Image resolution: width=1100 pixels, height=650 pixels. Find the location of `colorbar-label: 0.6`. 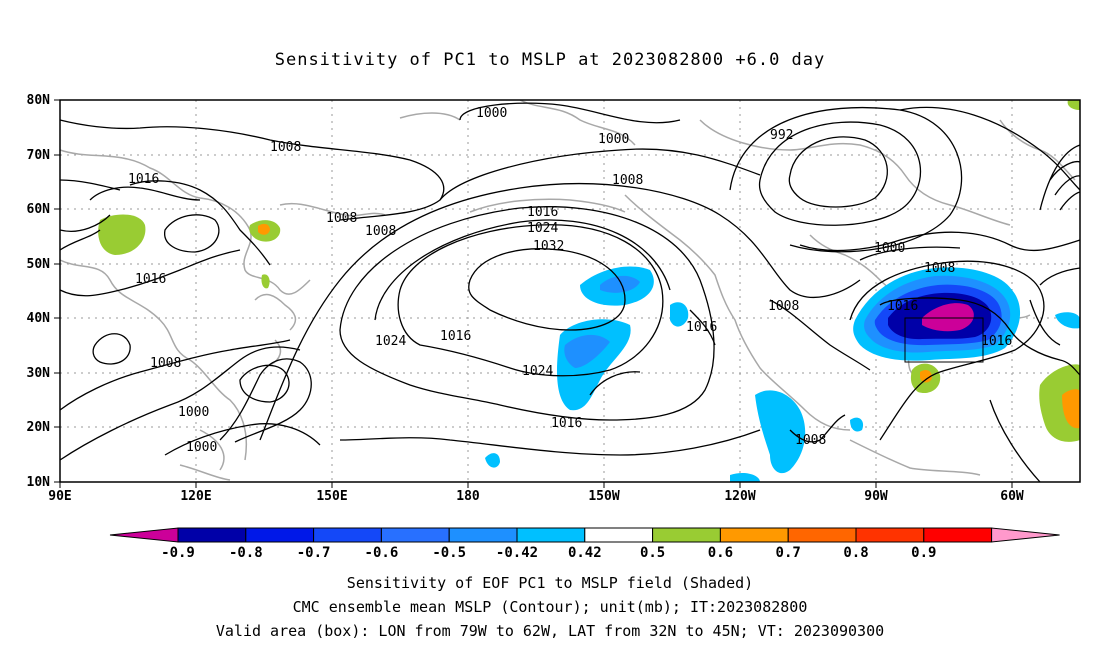

colorbar-label: 0.6 is located at coordinates (720, 553).